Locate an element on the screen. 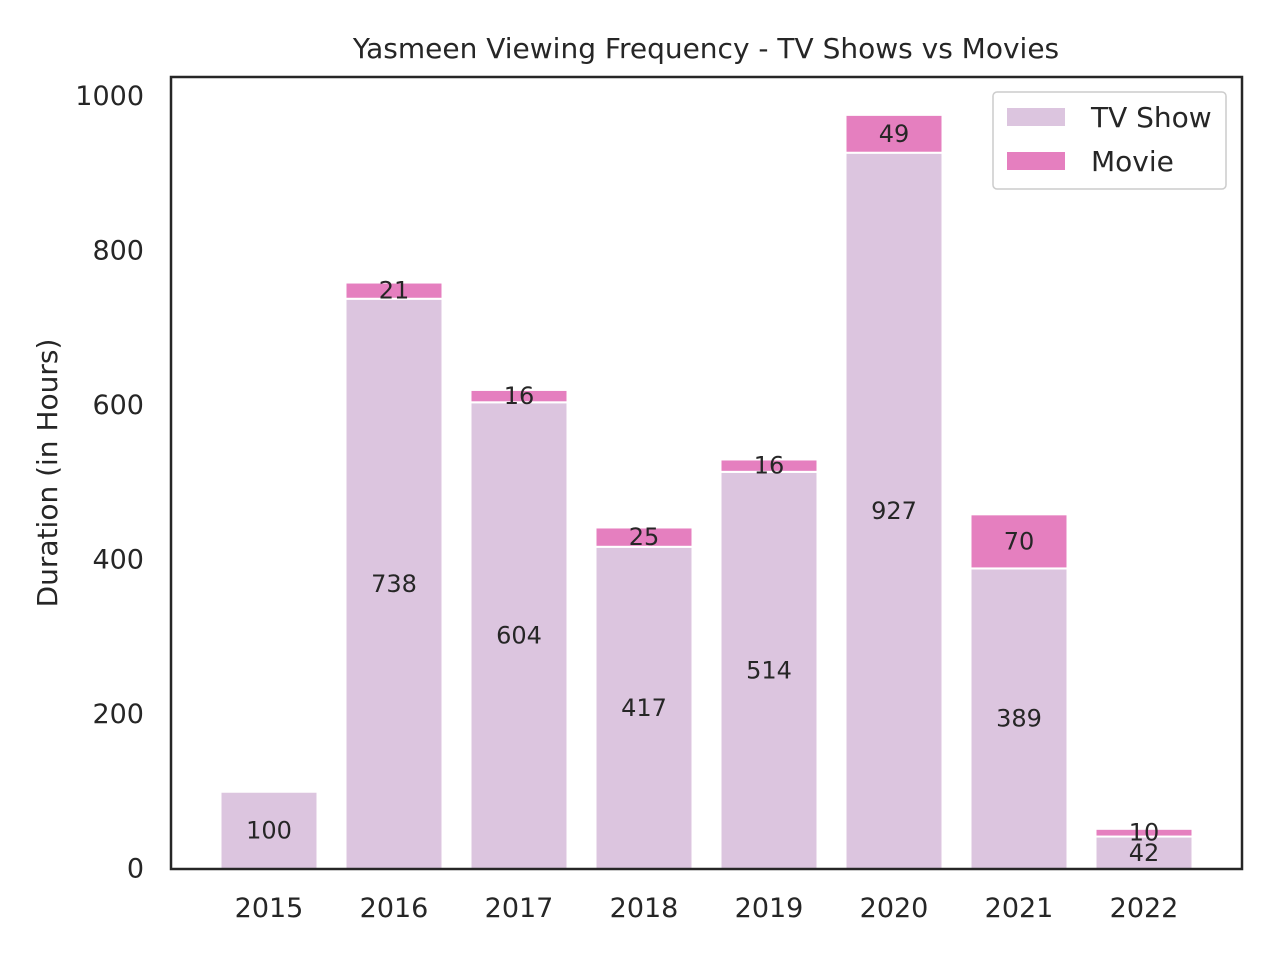 The width and height of the screenshot is (1278, 960). bar-tv-show-2022 is located at coordinates (1144, 852).